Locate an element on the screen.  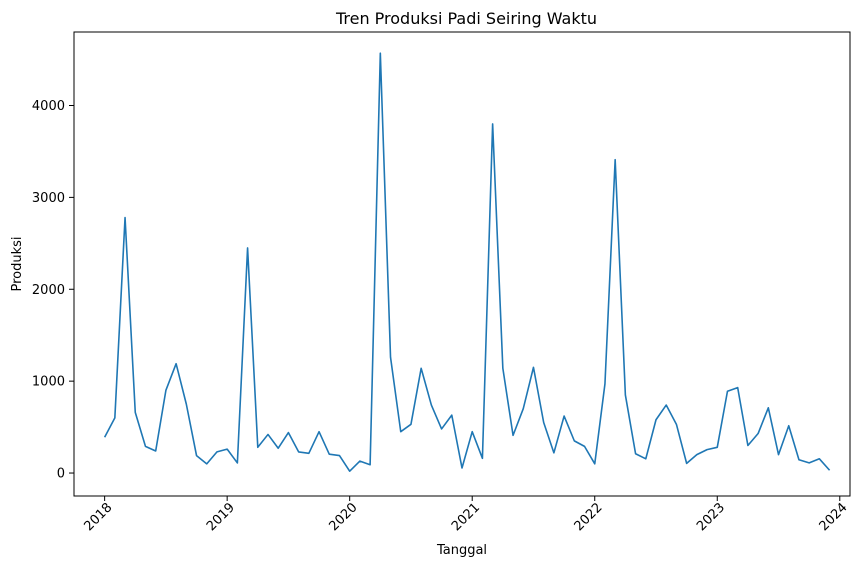
y-axis: 0 1000 2000 3000 4000 is located at coordinates (53, 290).